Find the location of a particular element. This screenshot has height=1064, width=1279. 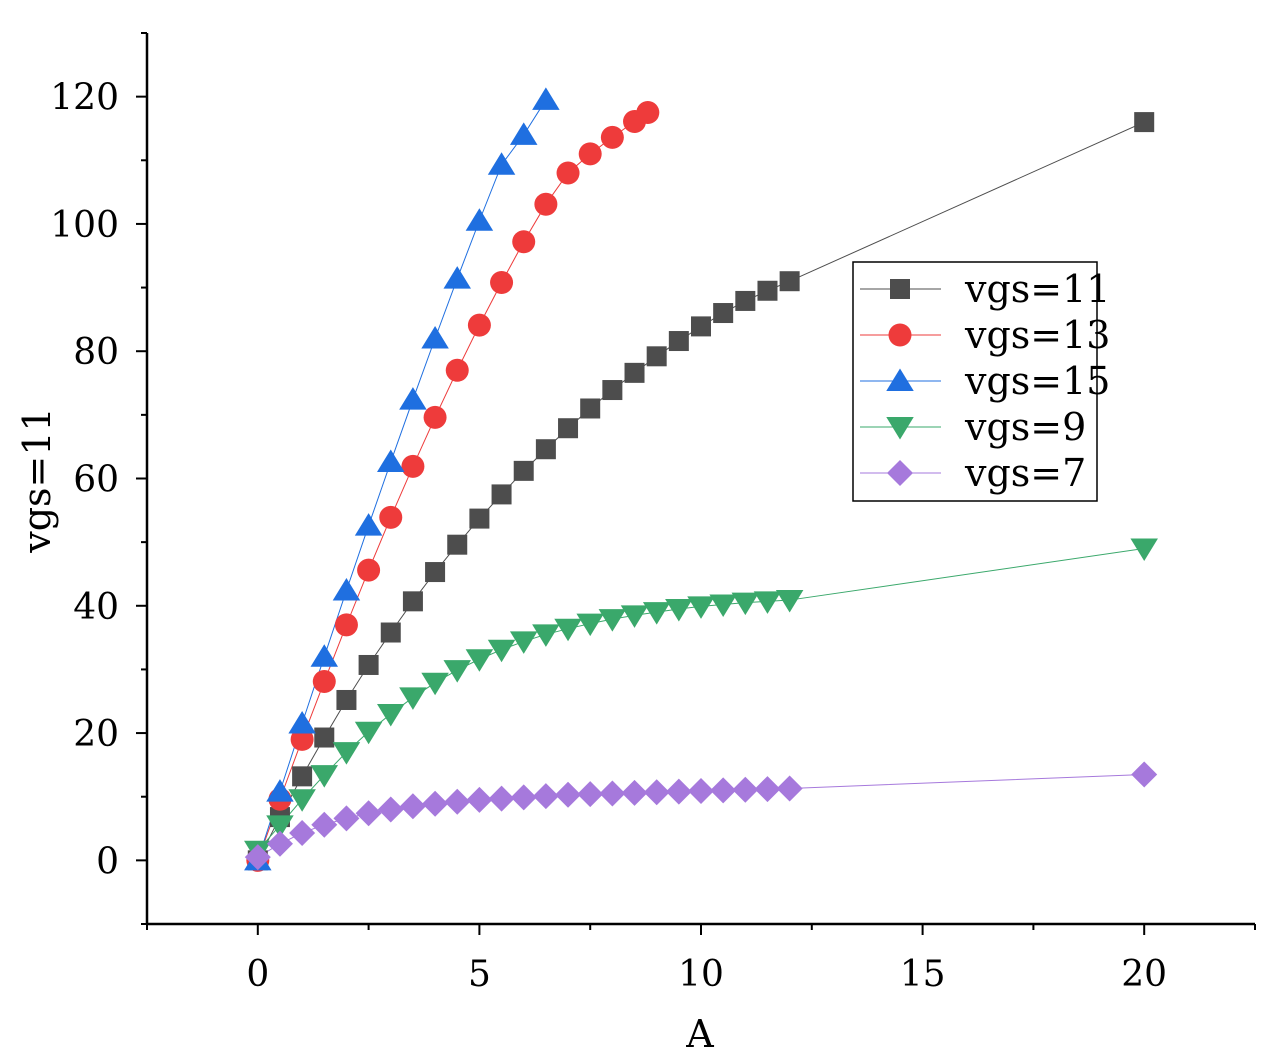

x-tick-label: 0 is located at coordinates (257, 974).